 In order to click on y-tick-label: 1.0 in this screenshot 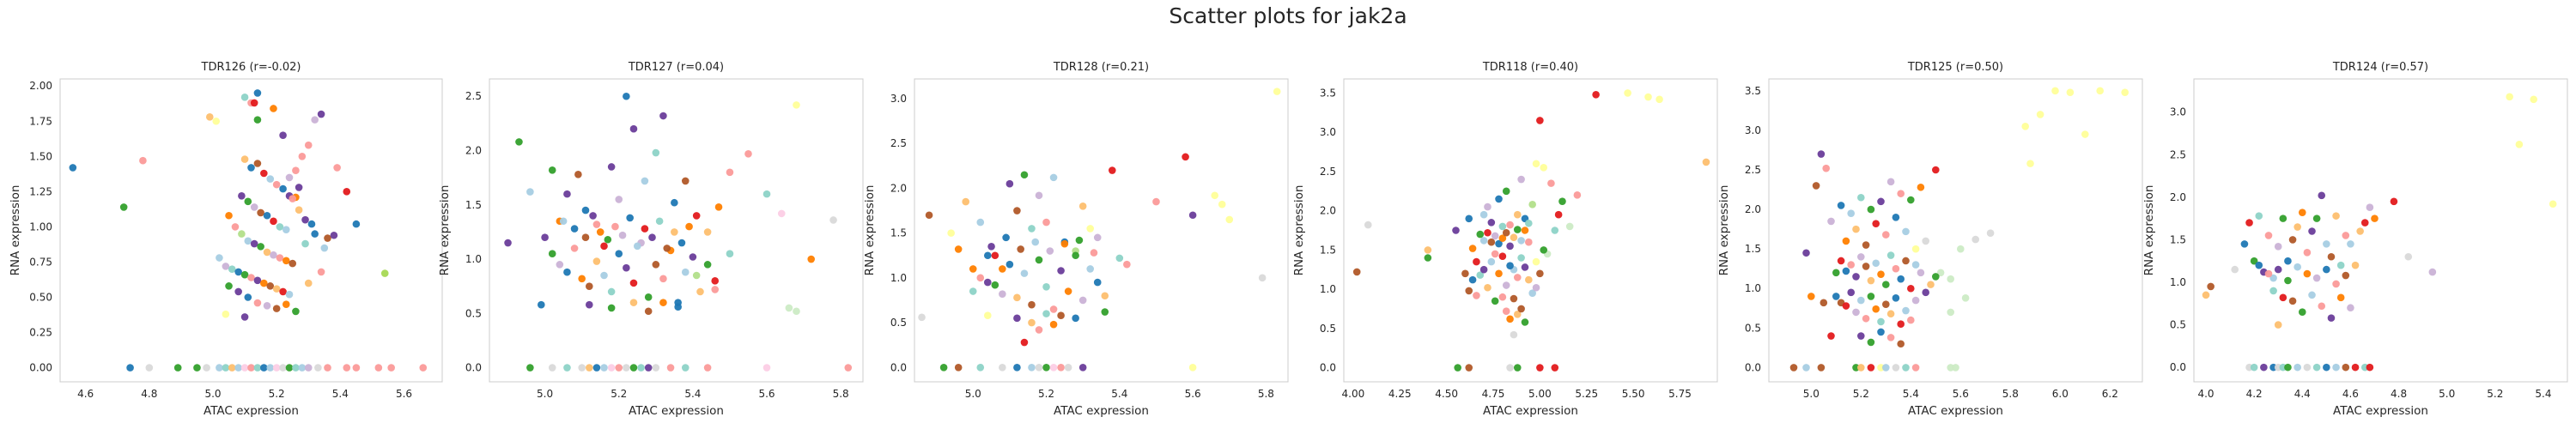, I will do `click(1753, 288)`.